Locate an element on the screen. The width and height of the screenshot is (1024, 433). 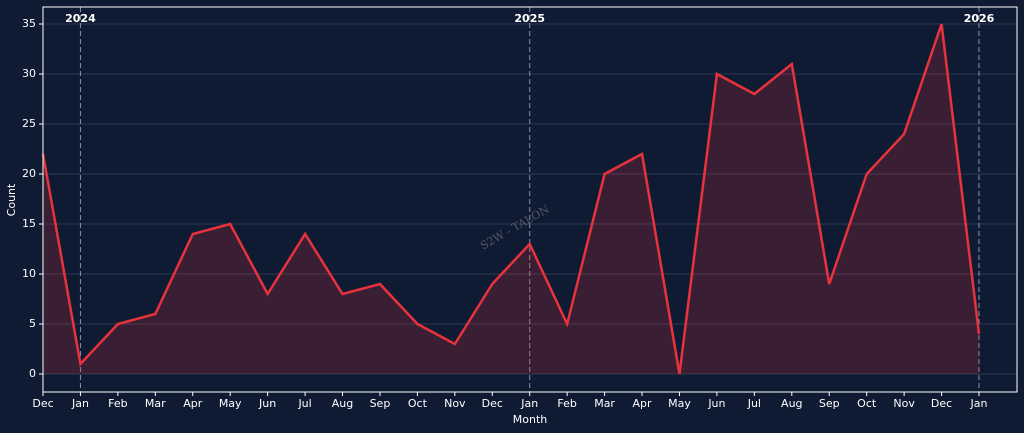
y-tick-label: 25 is located at coordinates (29, 123).